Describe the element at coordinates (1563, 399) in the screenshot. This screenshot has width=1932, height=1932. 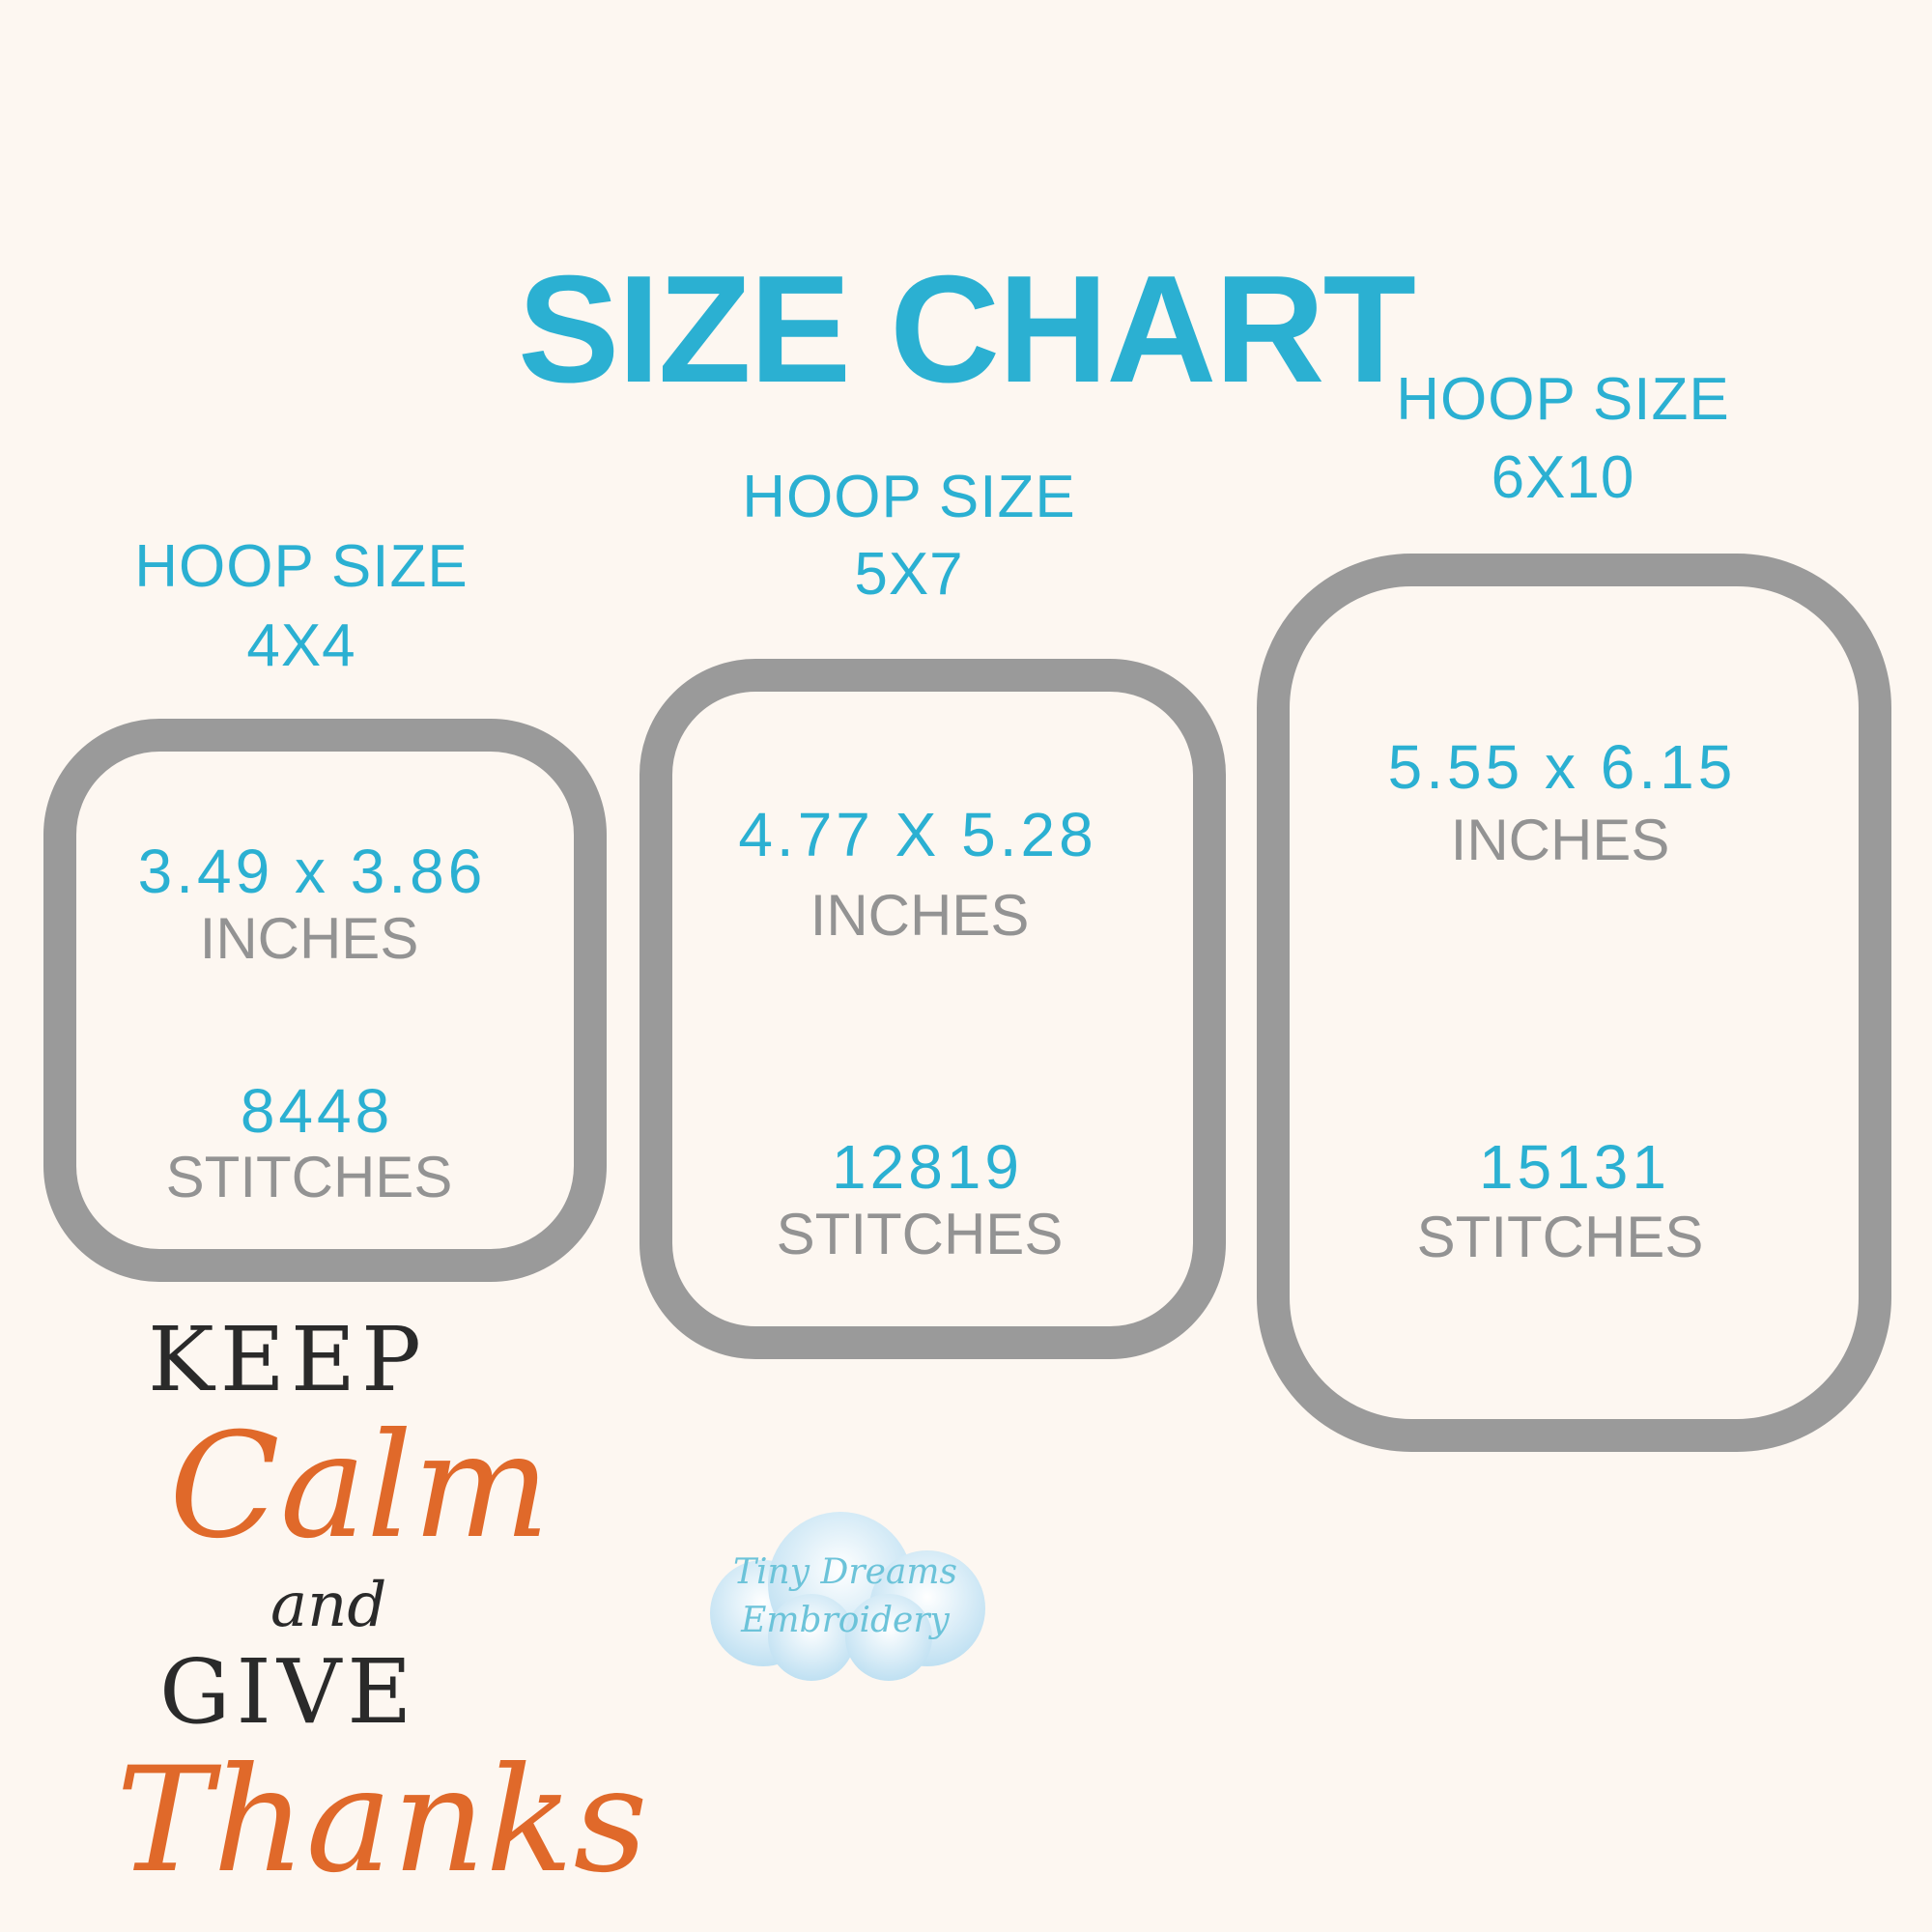
I see `hoop-label-6x10: HOOP SIZE` at that location.